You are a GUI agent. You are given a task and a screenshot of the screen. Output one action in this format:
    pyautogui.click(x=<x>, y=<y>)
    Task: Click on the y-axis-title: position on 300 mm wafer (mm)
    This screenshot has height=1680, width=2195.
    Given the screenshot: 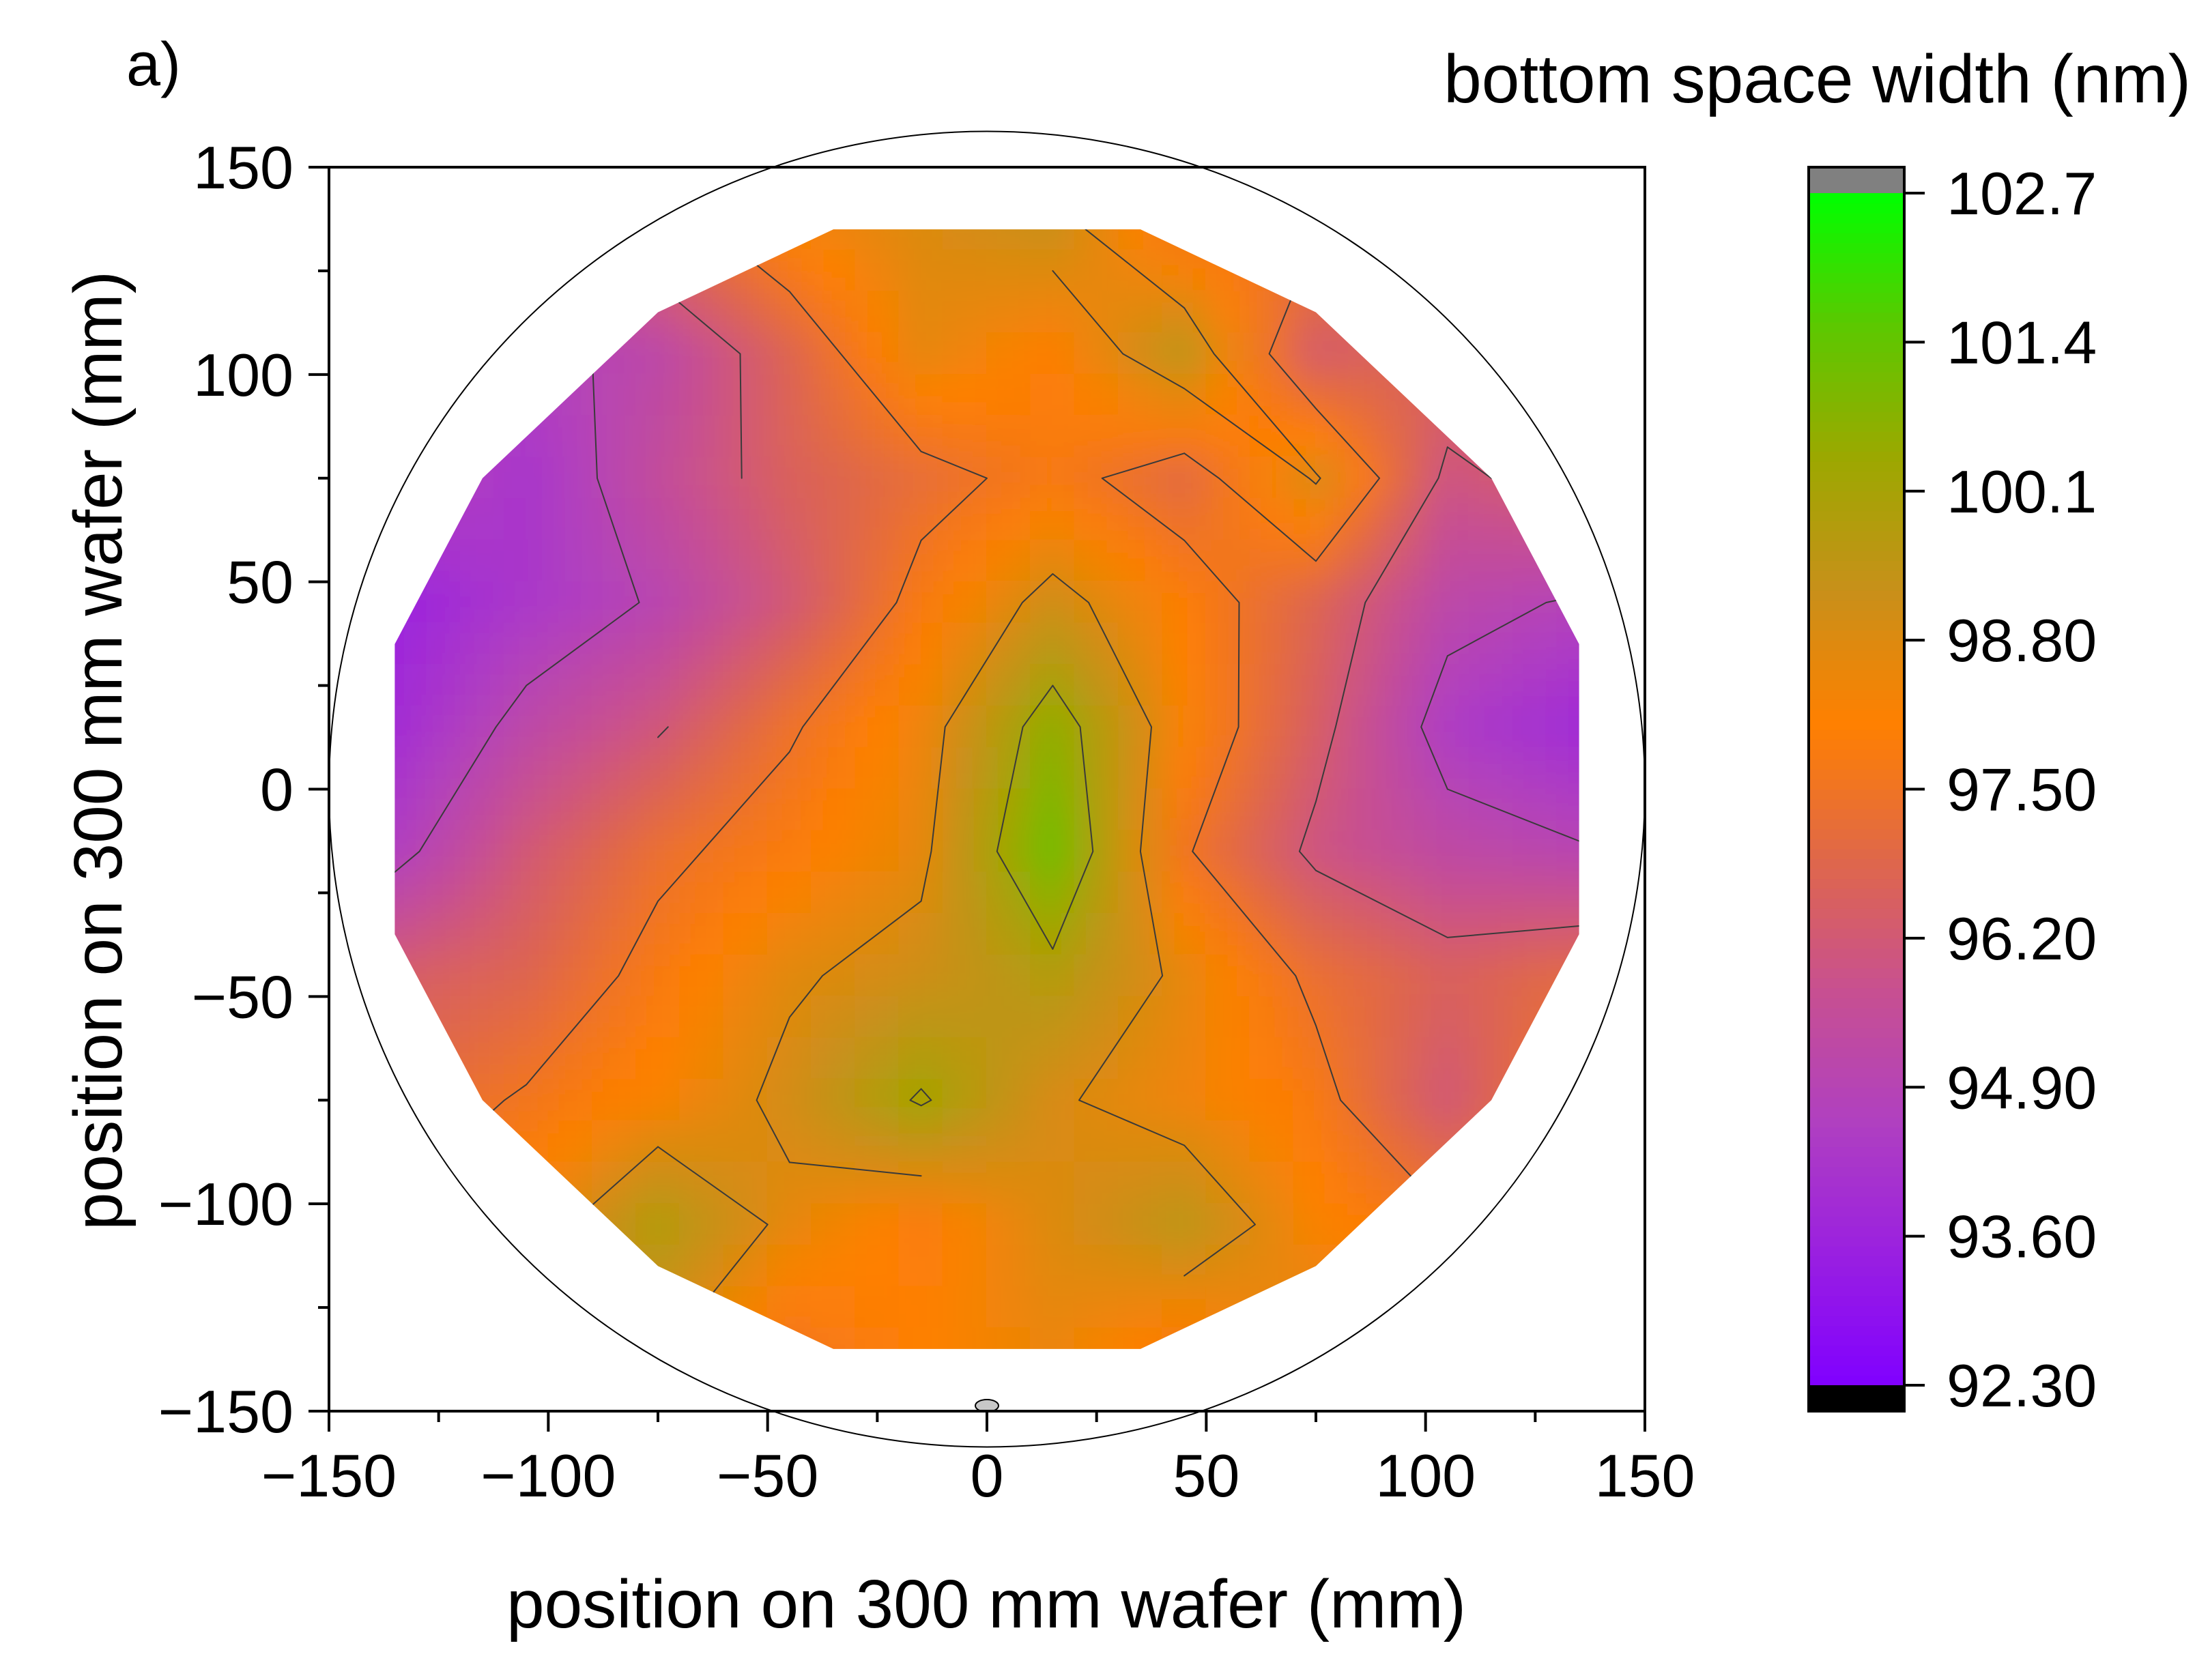 What is the action you would take?
    pyautogui.click(x=99, y=750)
    